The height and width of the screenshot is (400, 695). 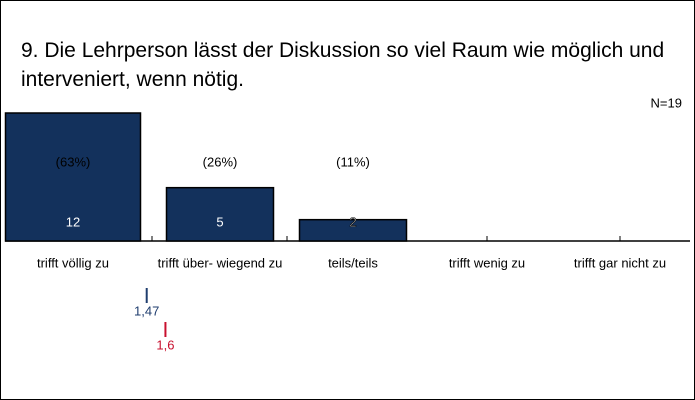 What do you see at coordinates (220, 262) in the screenshot?
I see `x-tick-label: trifft über- wiegend zu` at bounding box center [220, 262].